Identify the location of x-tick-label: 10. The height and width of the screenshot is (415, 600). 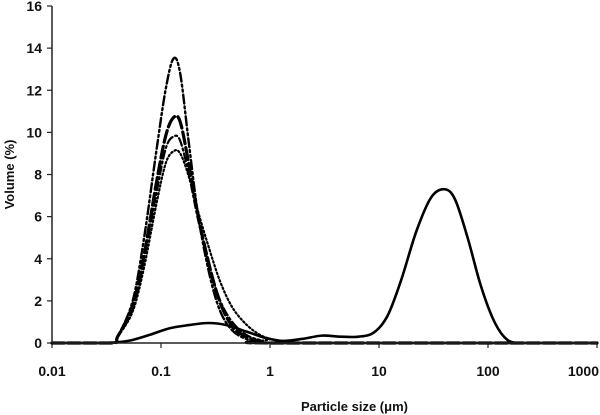
(379, 371).